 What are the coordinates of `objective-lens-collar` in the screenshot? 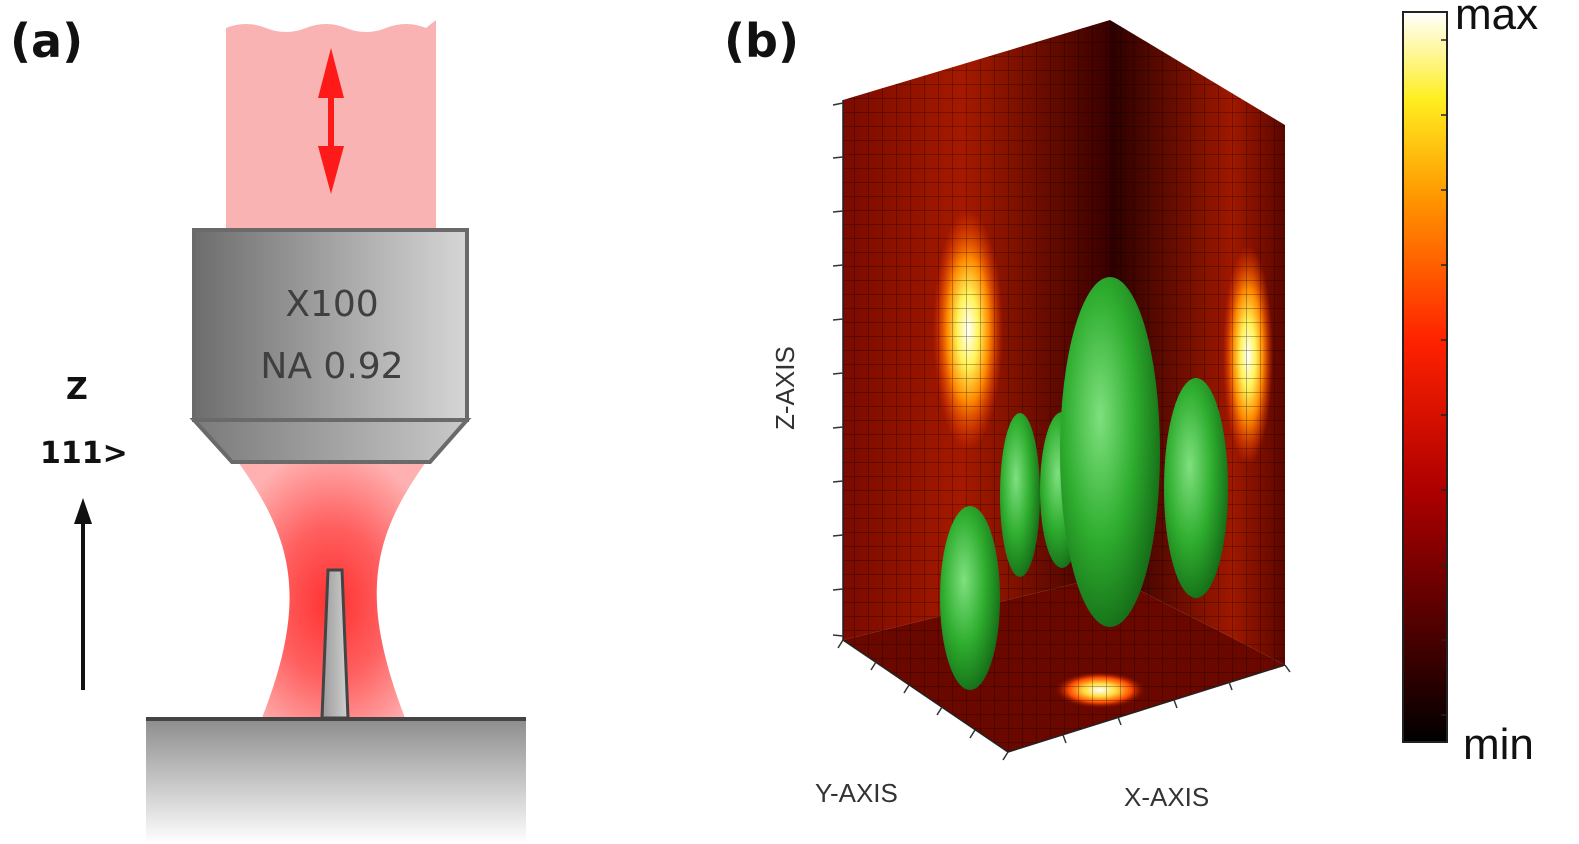 It's located at (330, 441).